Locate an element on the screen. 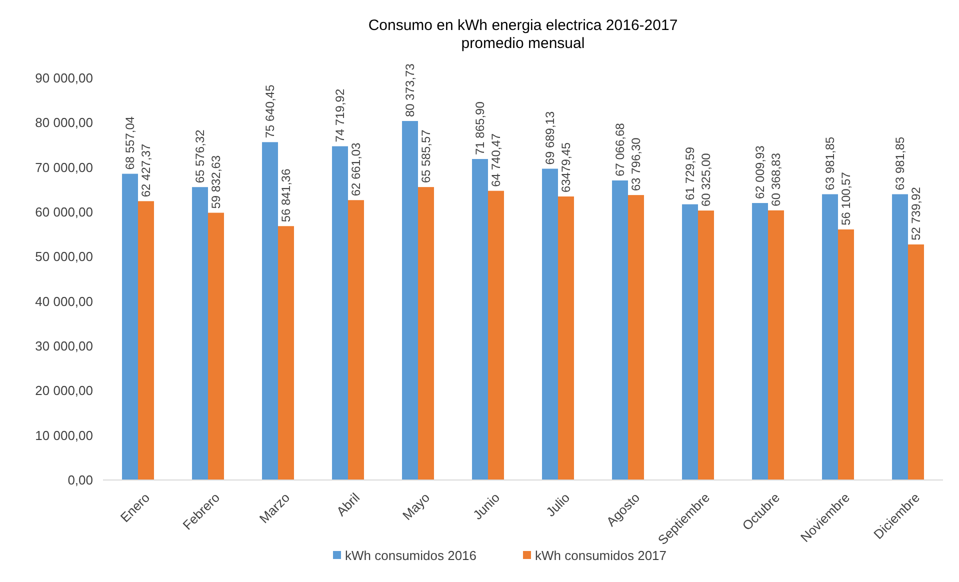  data-label: 61 729,59 is located at coordinates (690, 173).